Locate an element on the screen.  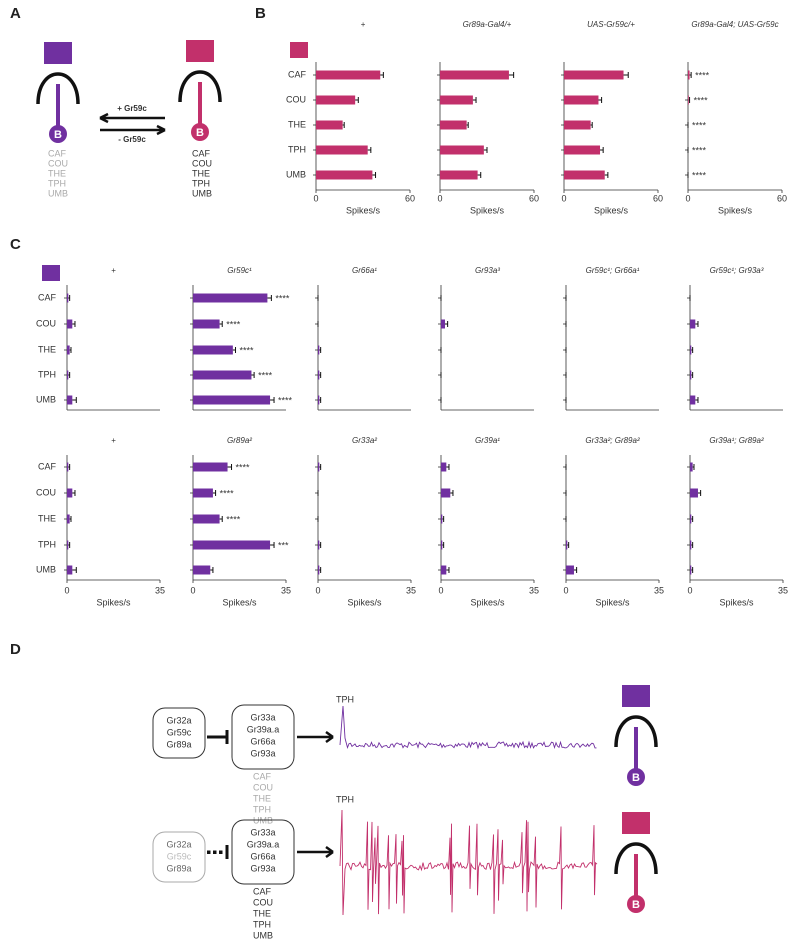
panel-label: D is located at coordinates (15, 649).